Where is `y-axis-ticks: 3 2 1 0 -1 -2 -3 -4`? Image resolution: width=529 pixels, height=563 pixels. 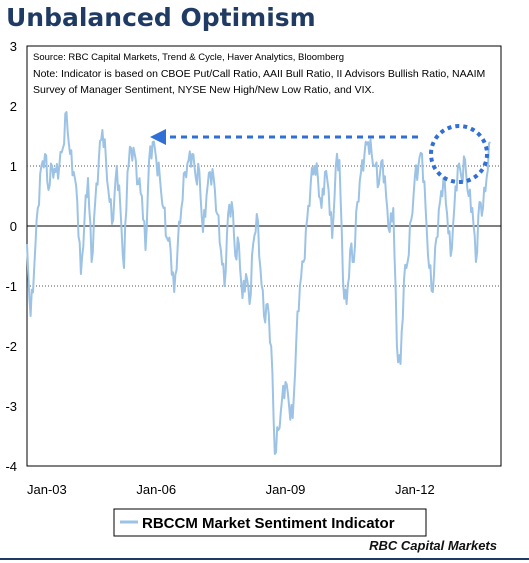 y-axis-ticks: 3 2 1 0 -1 -2 -3 -4 is located at coordinates (11, 256).